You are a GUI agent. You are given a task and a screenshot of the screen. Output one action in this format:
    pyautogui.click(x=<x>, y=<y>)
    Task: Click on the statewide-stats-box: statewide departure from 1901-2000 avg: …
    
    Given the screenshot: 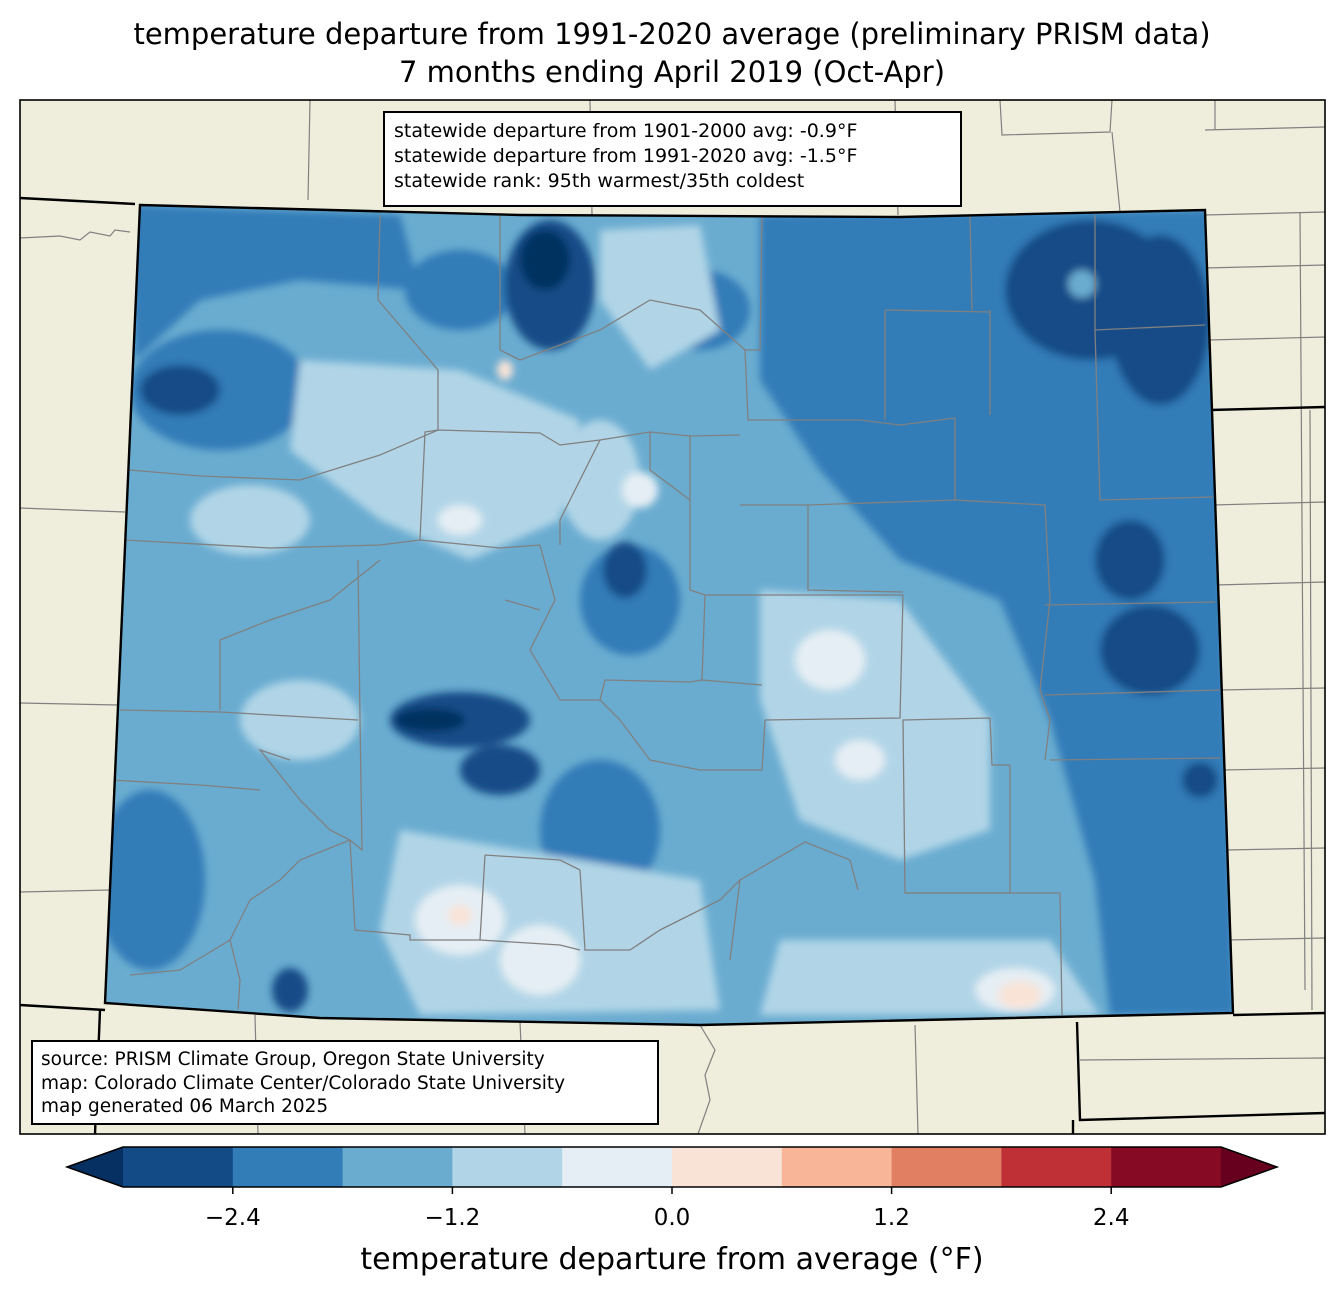 What is the action you would take?
    pyautogui.click(x=672, y=159)
    